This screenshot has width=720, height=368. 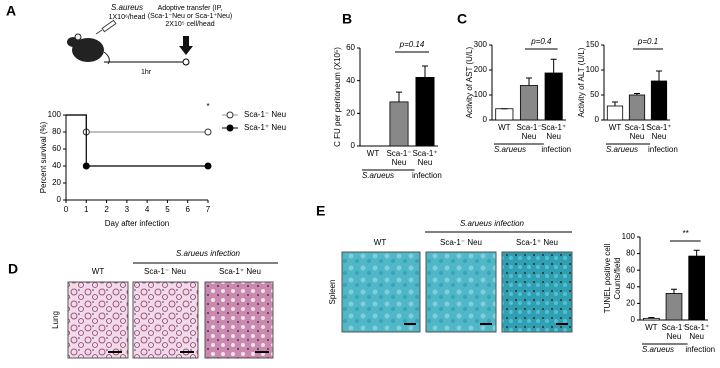 What do you see at coordinates (617, 278) in the screenshot?
I see `y-axis-label: Counts/field` at bounding box center [617, 278].